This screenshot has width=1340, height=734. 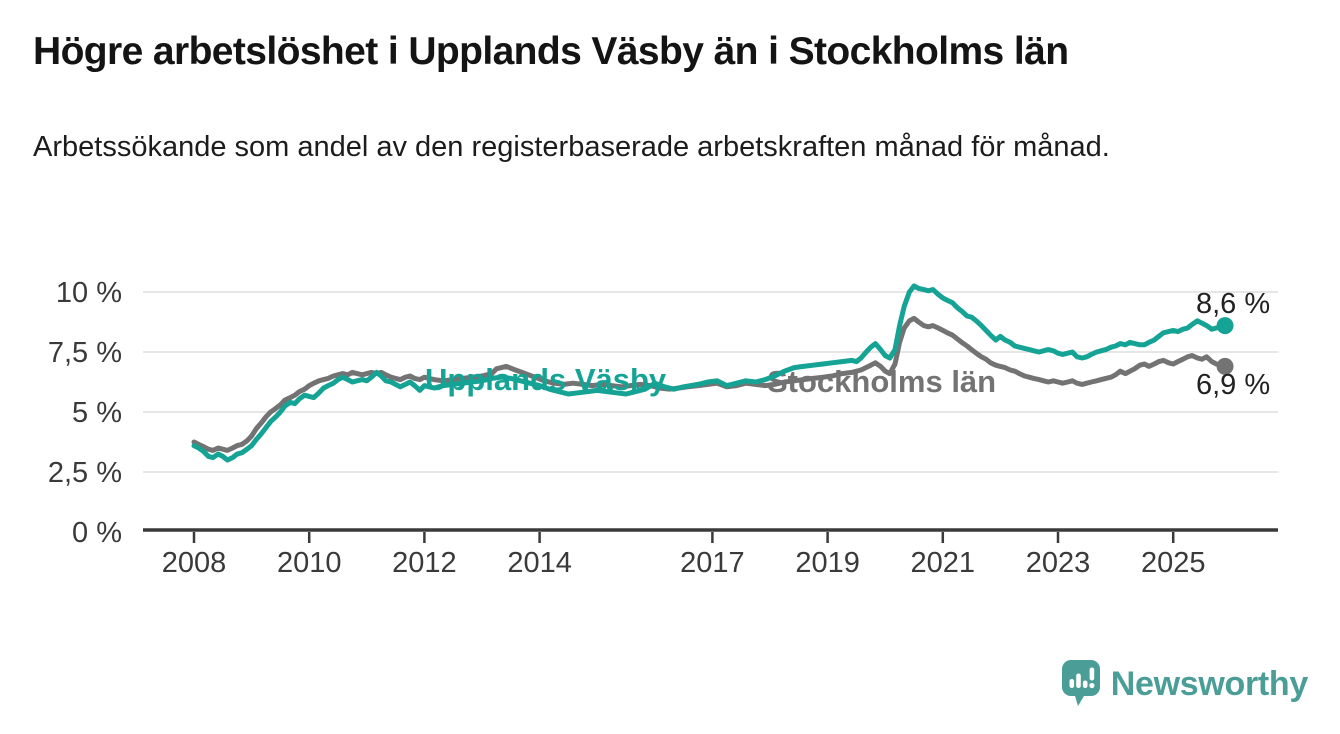 What do you see at coordinates (1078, 680) in the screenshot?
I see `bar-icon-tall` at bounding box center [1078, 680].